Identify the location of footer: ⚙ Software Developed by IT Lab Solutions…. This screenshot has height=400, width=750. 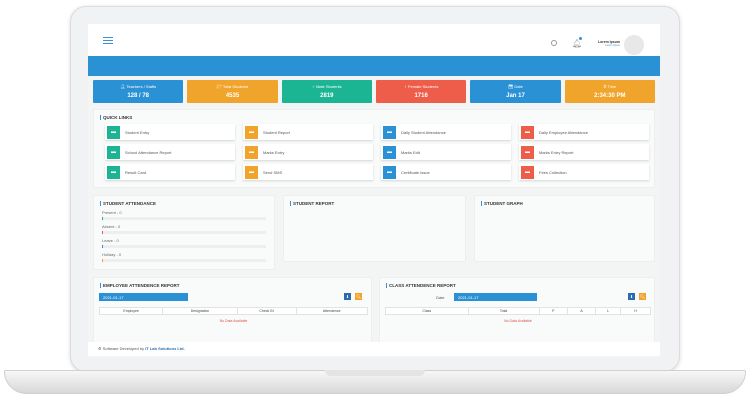
(374, 349).